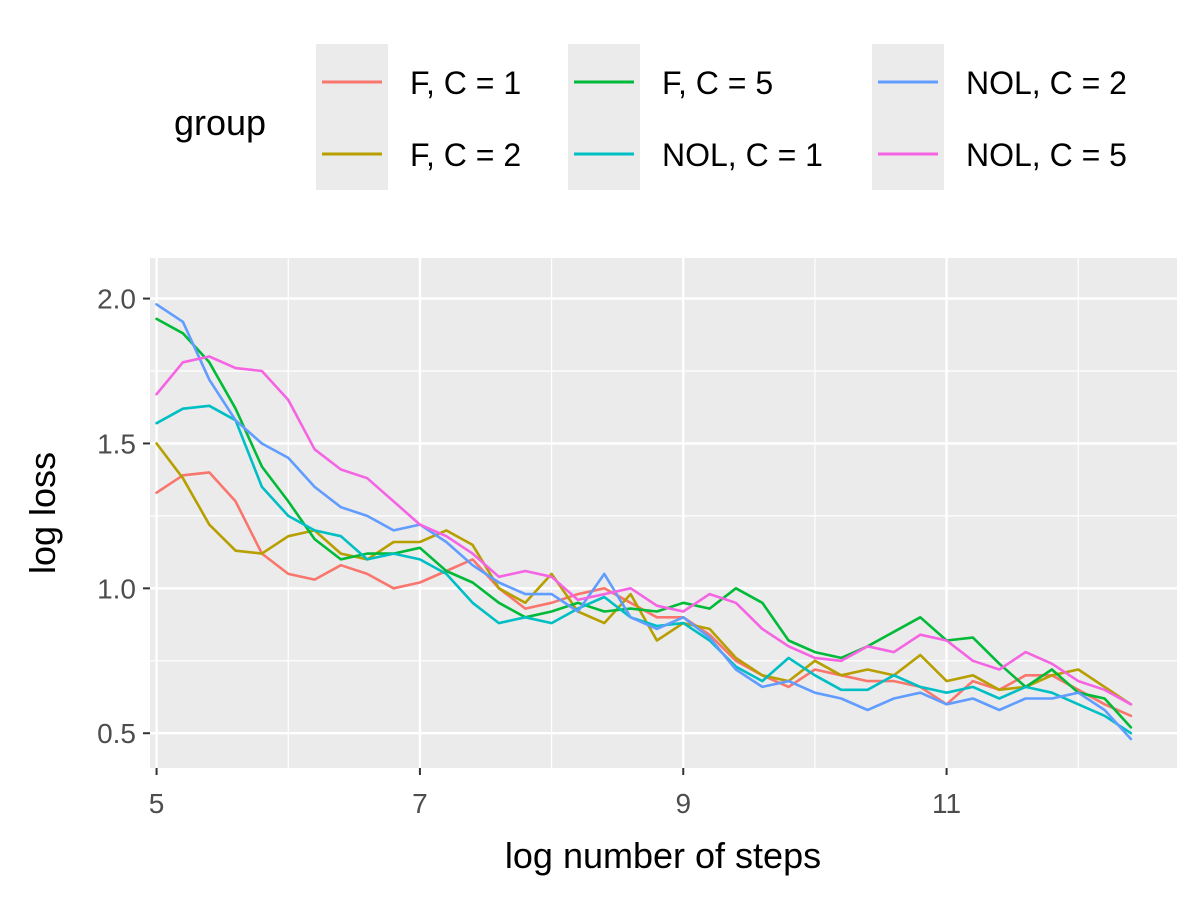  Describe the element at coordinates (465, 155) in the screenshot. I see `legend-label-1: F, C = 2` at that location.